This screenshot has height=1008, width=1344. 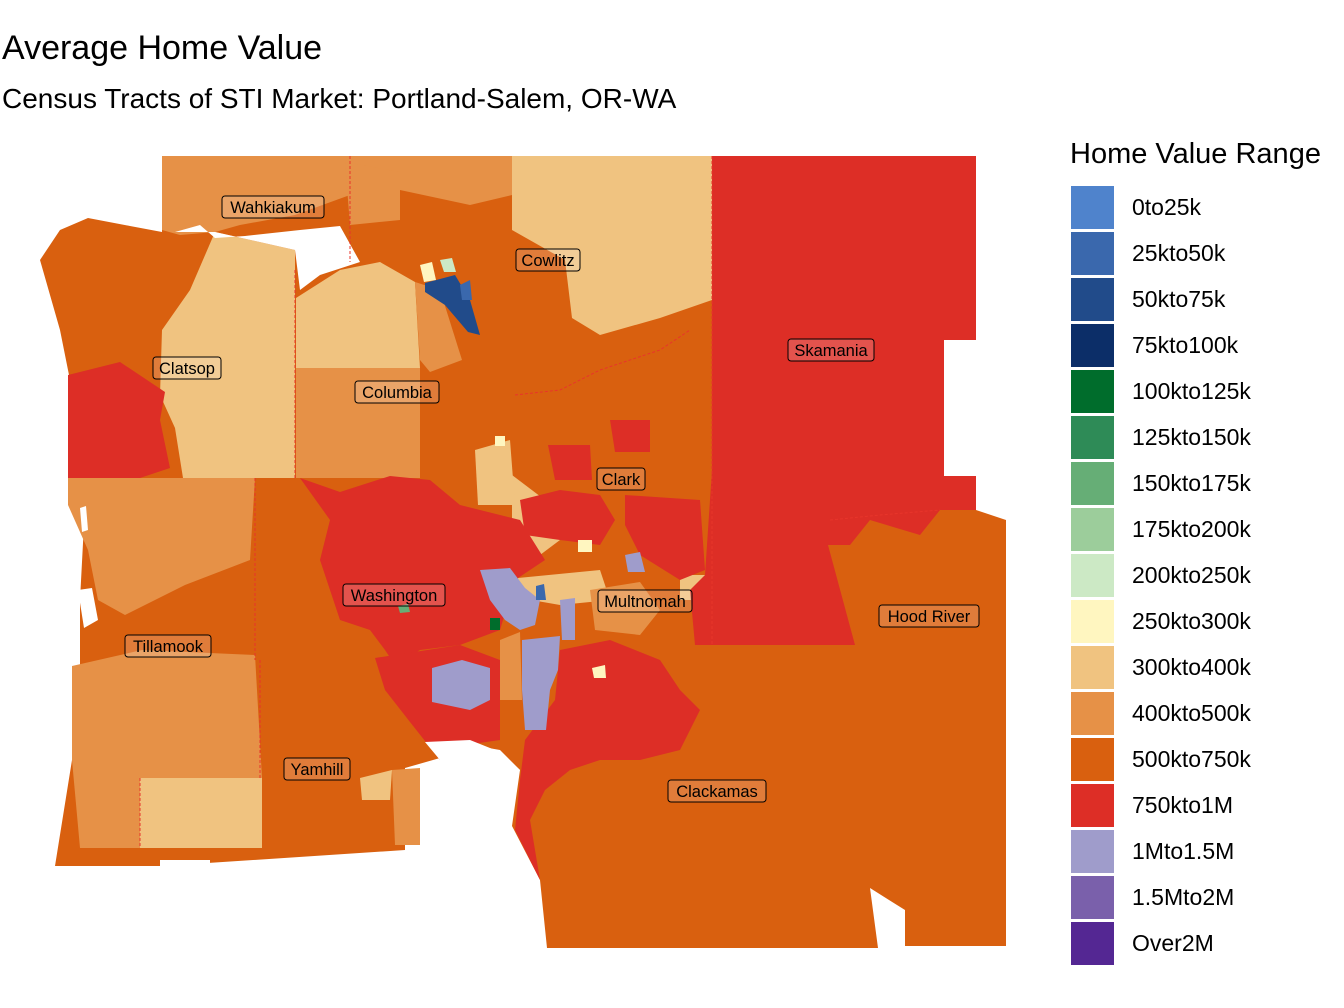 I want to click on legend-label: 500kto750k, so click(x=1191, y=759).